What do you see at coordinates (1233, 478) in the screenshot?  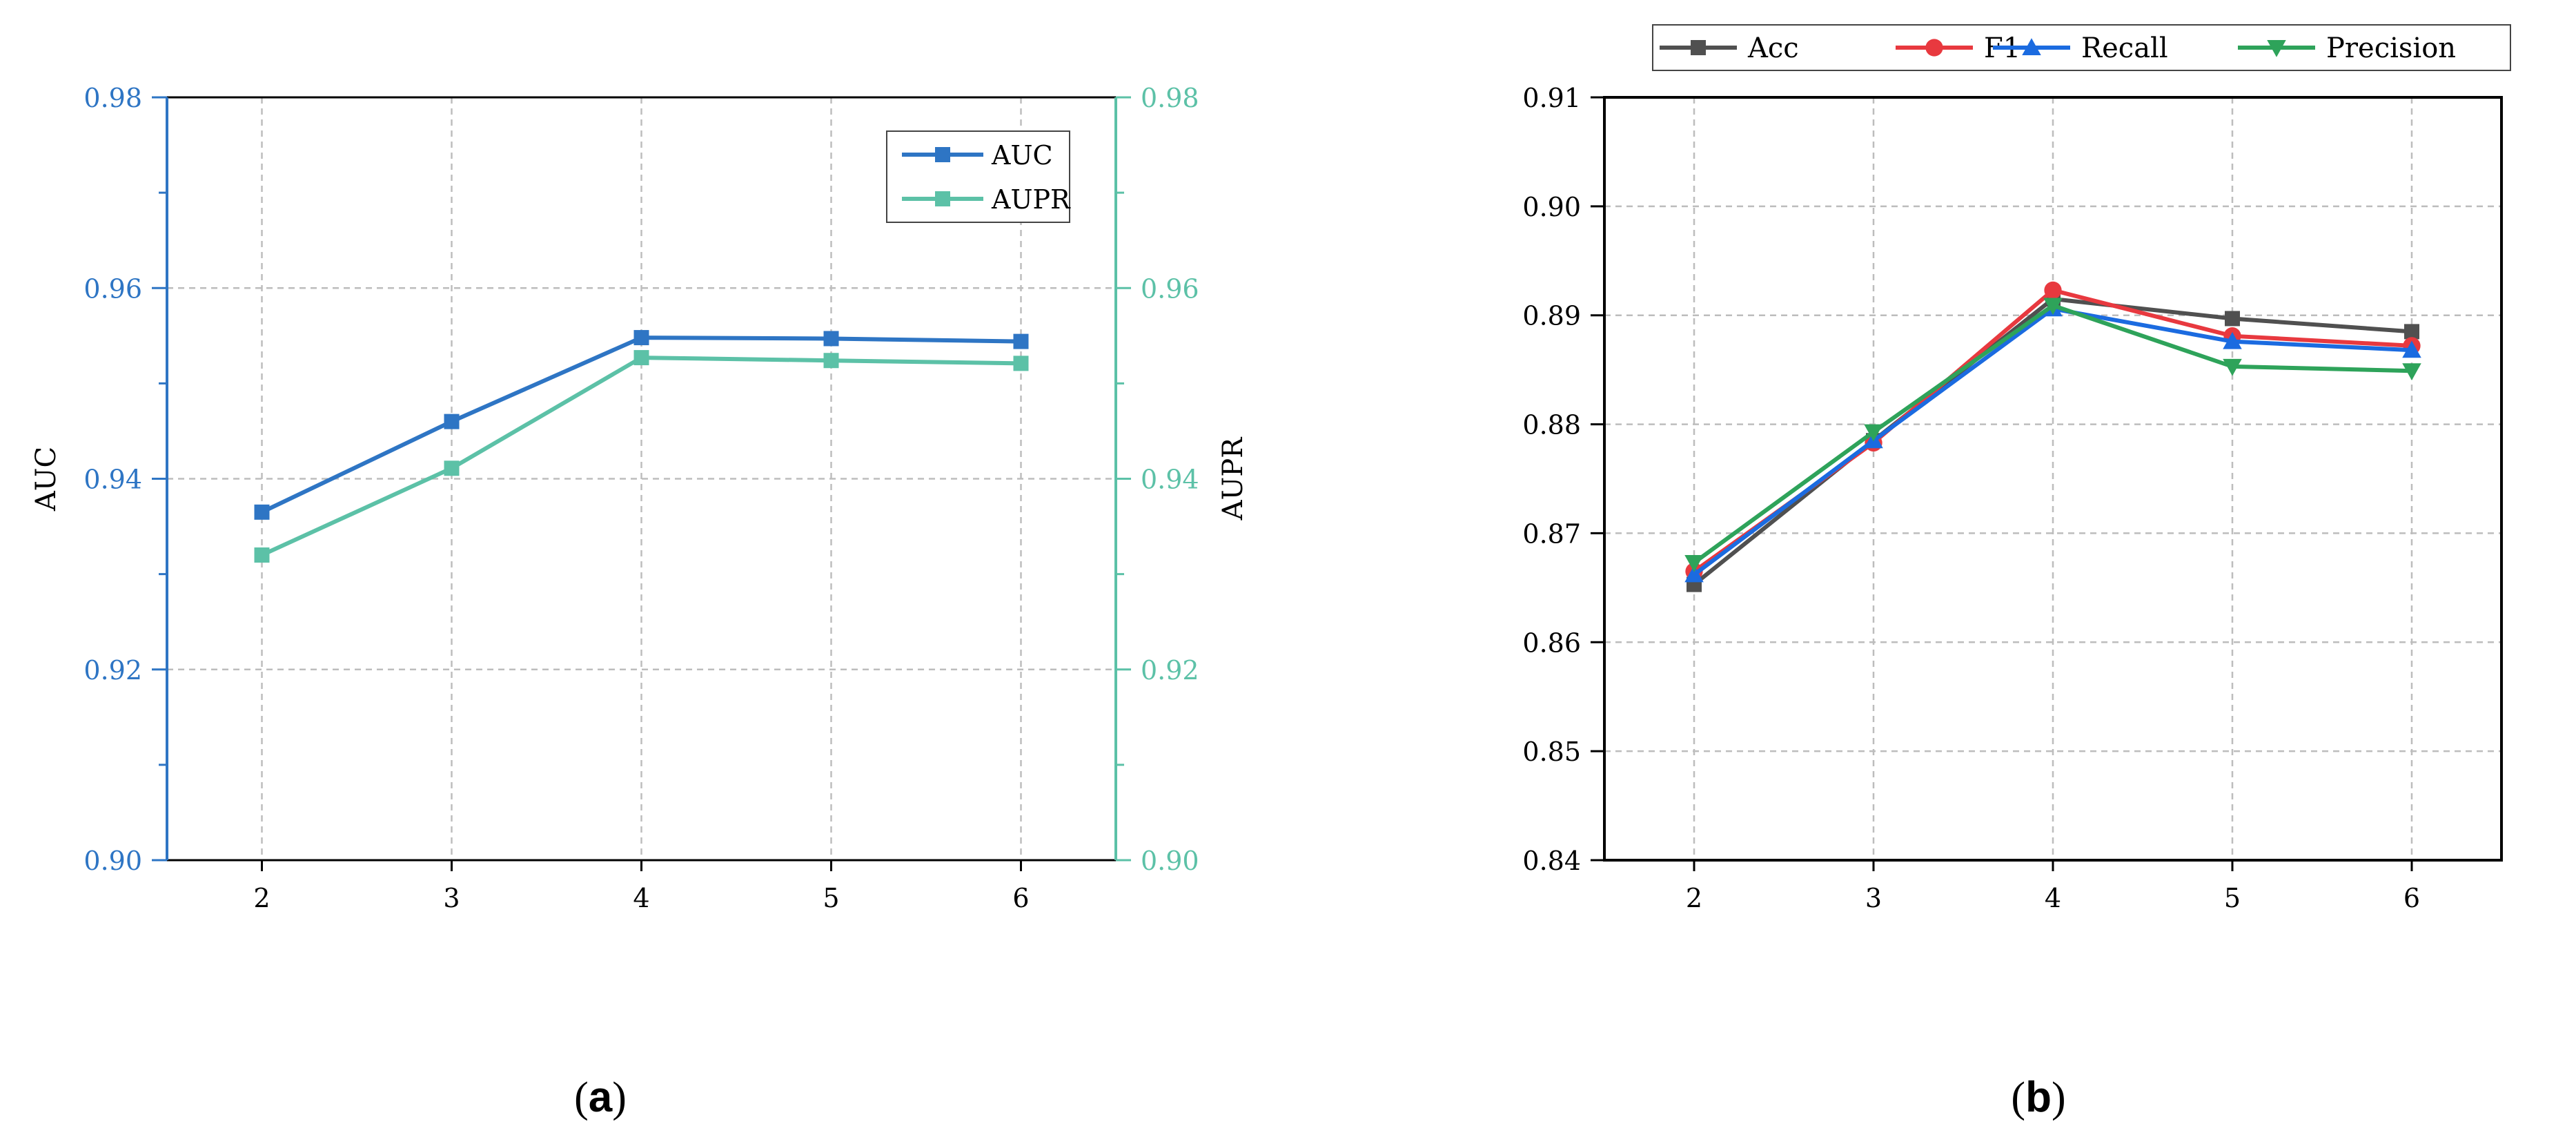 I see `y-axis-label-right: AUPR` at bounding box center [1233, 478].